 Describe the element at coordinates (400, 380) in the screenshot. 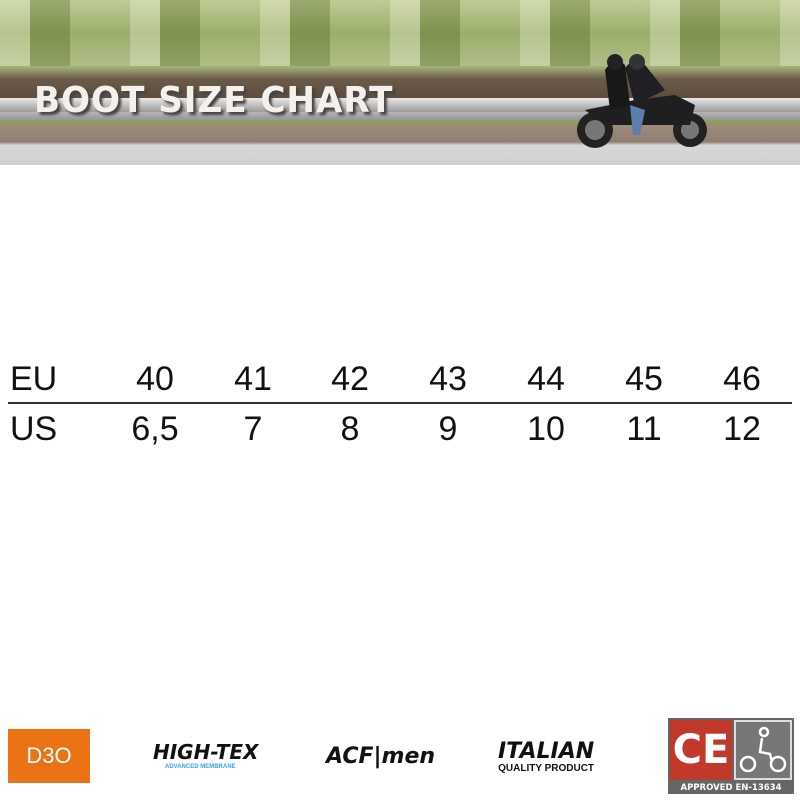

I see `eu-size-row: EU 40 41 42 43 44 45 46` at that location.